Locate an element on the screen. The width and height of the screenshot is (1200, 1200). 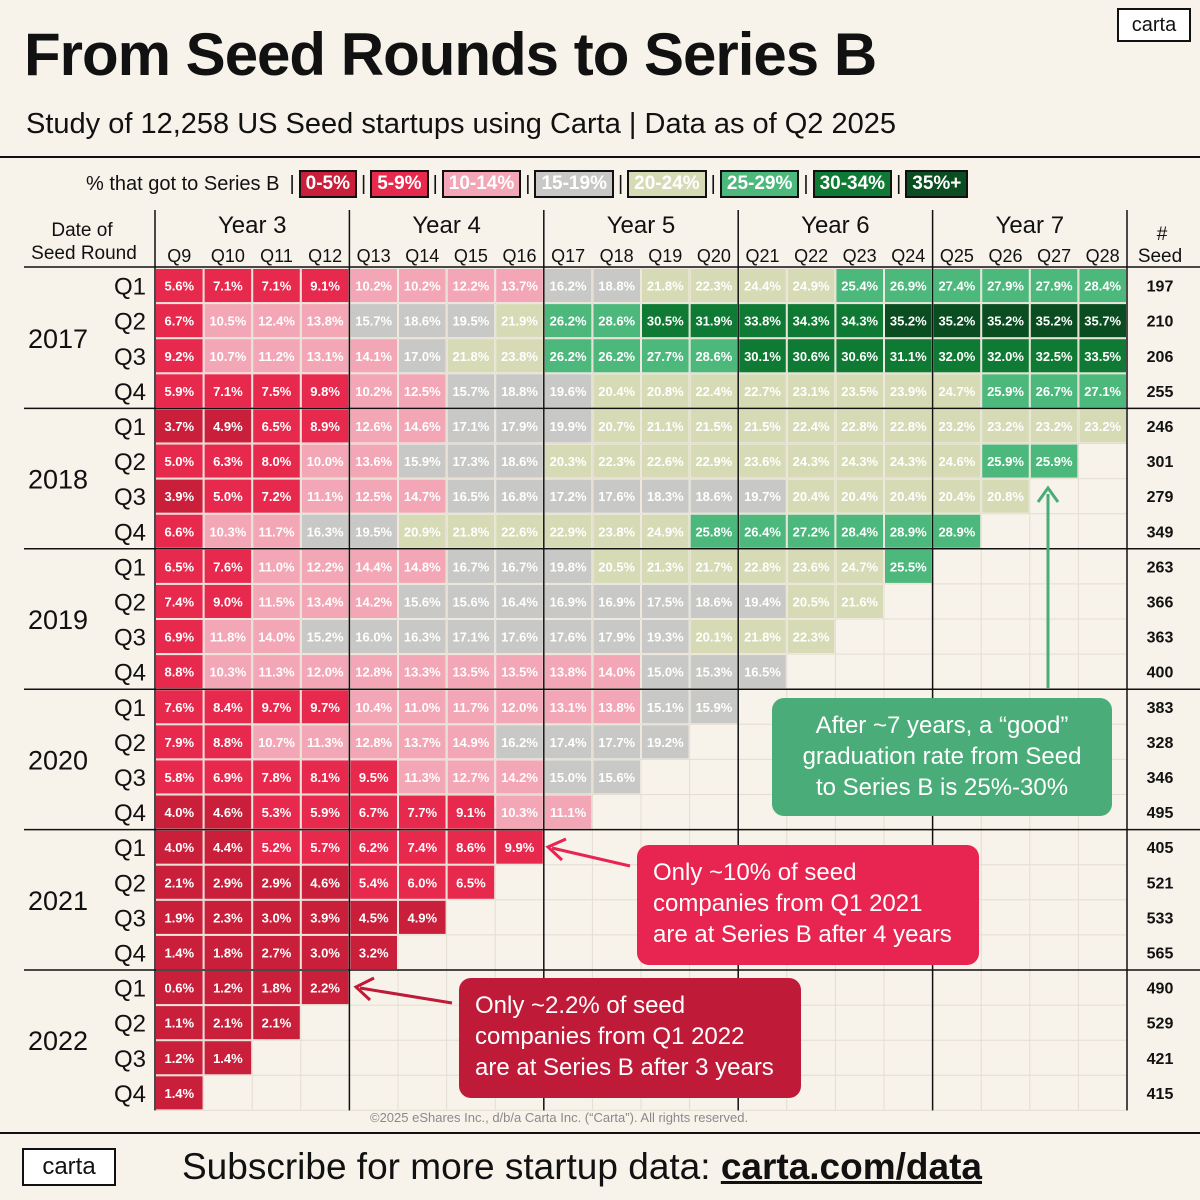
row-quarter-label: Q4 is located at coordinates (130, 813).